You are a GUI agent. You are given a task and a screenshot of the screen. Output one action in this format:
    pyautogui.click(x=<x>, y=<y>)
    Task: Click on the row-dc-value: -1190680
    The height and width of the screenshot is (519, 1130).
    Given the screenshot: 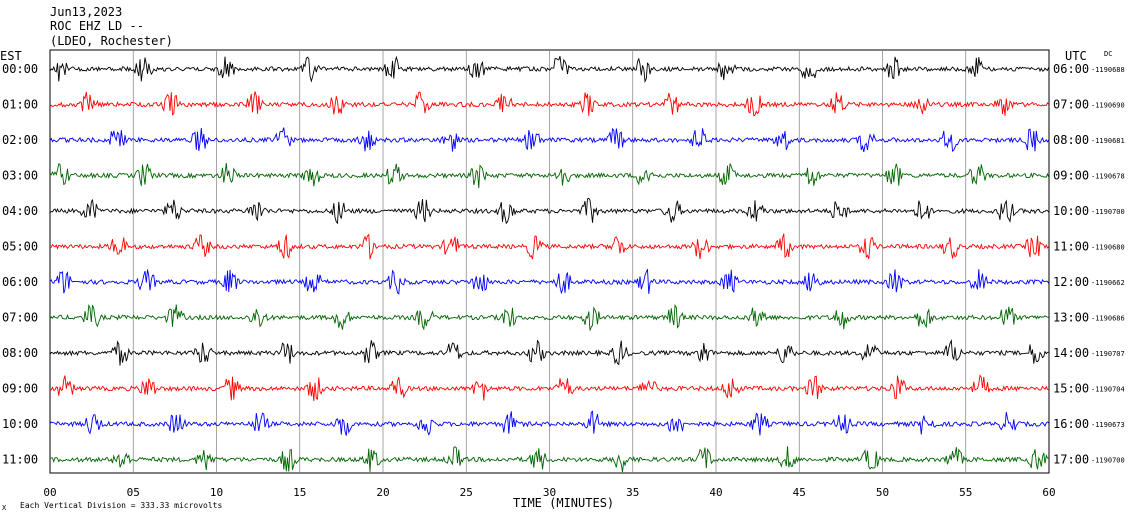 What is the action you would take?
    pyautogui.click(x=1108, y=248)
    